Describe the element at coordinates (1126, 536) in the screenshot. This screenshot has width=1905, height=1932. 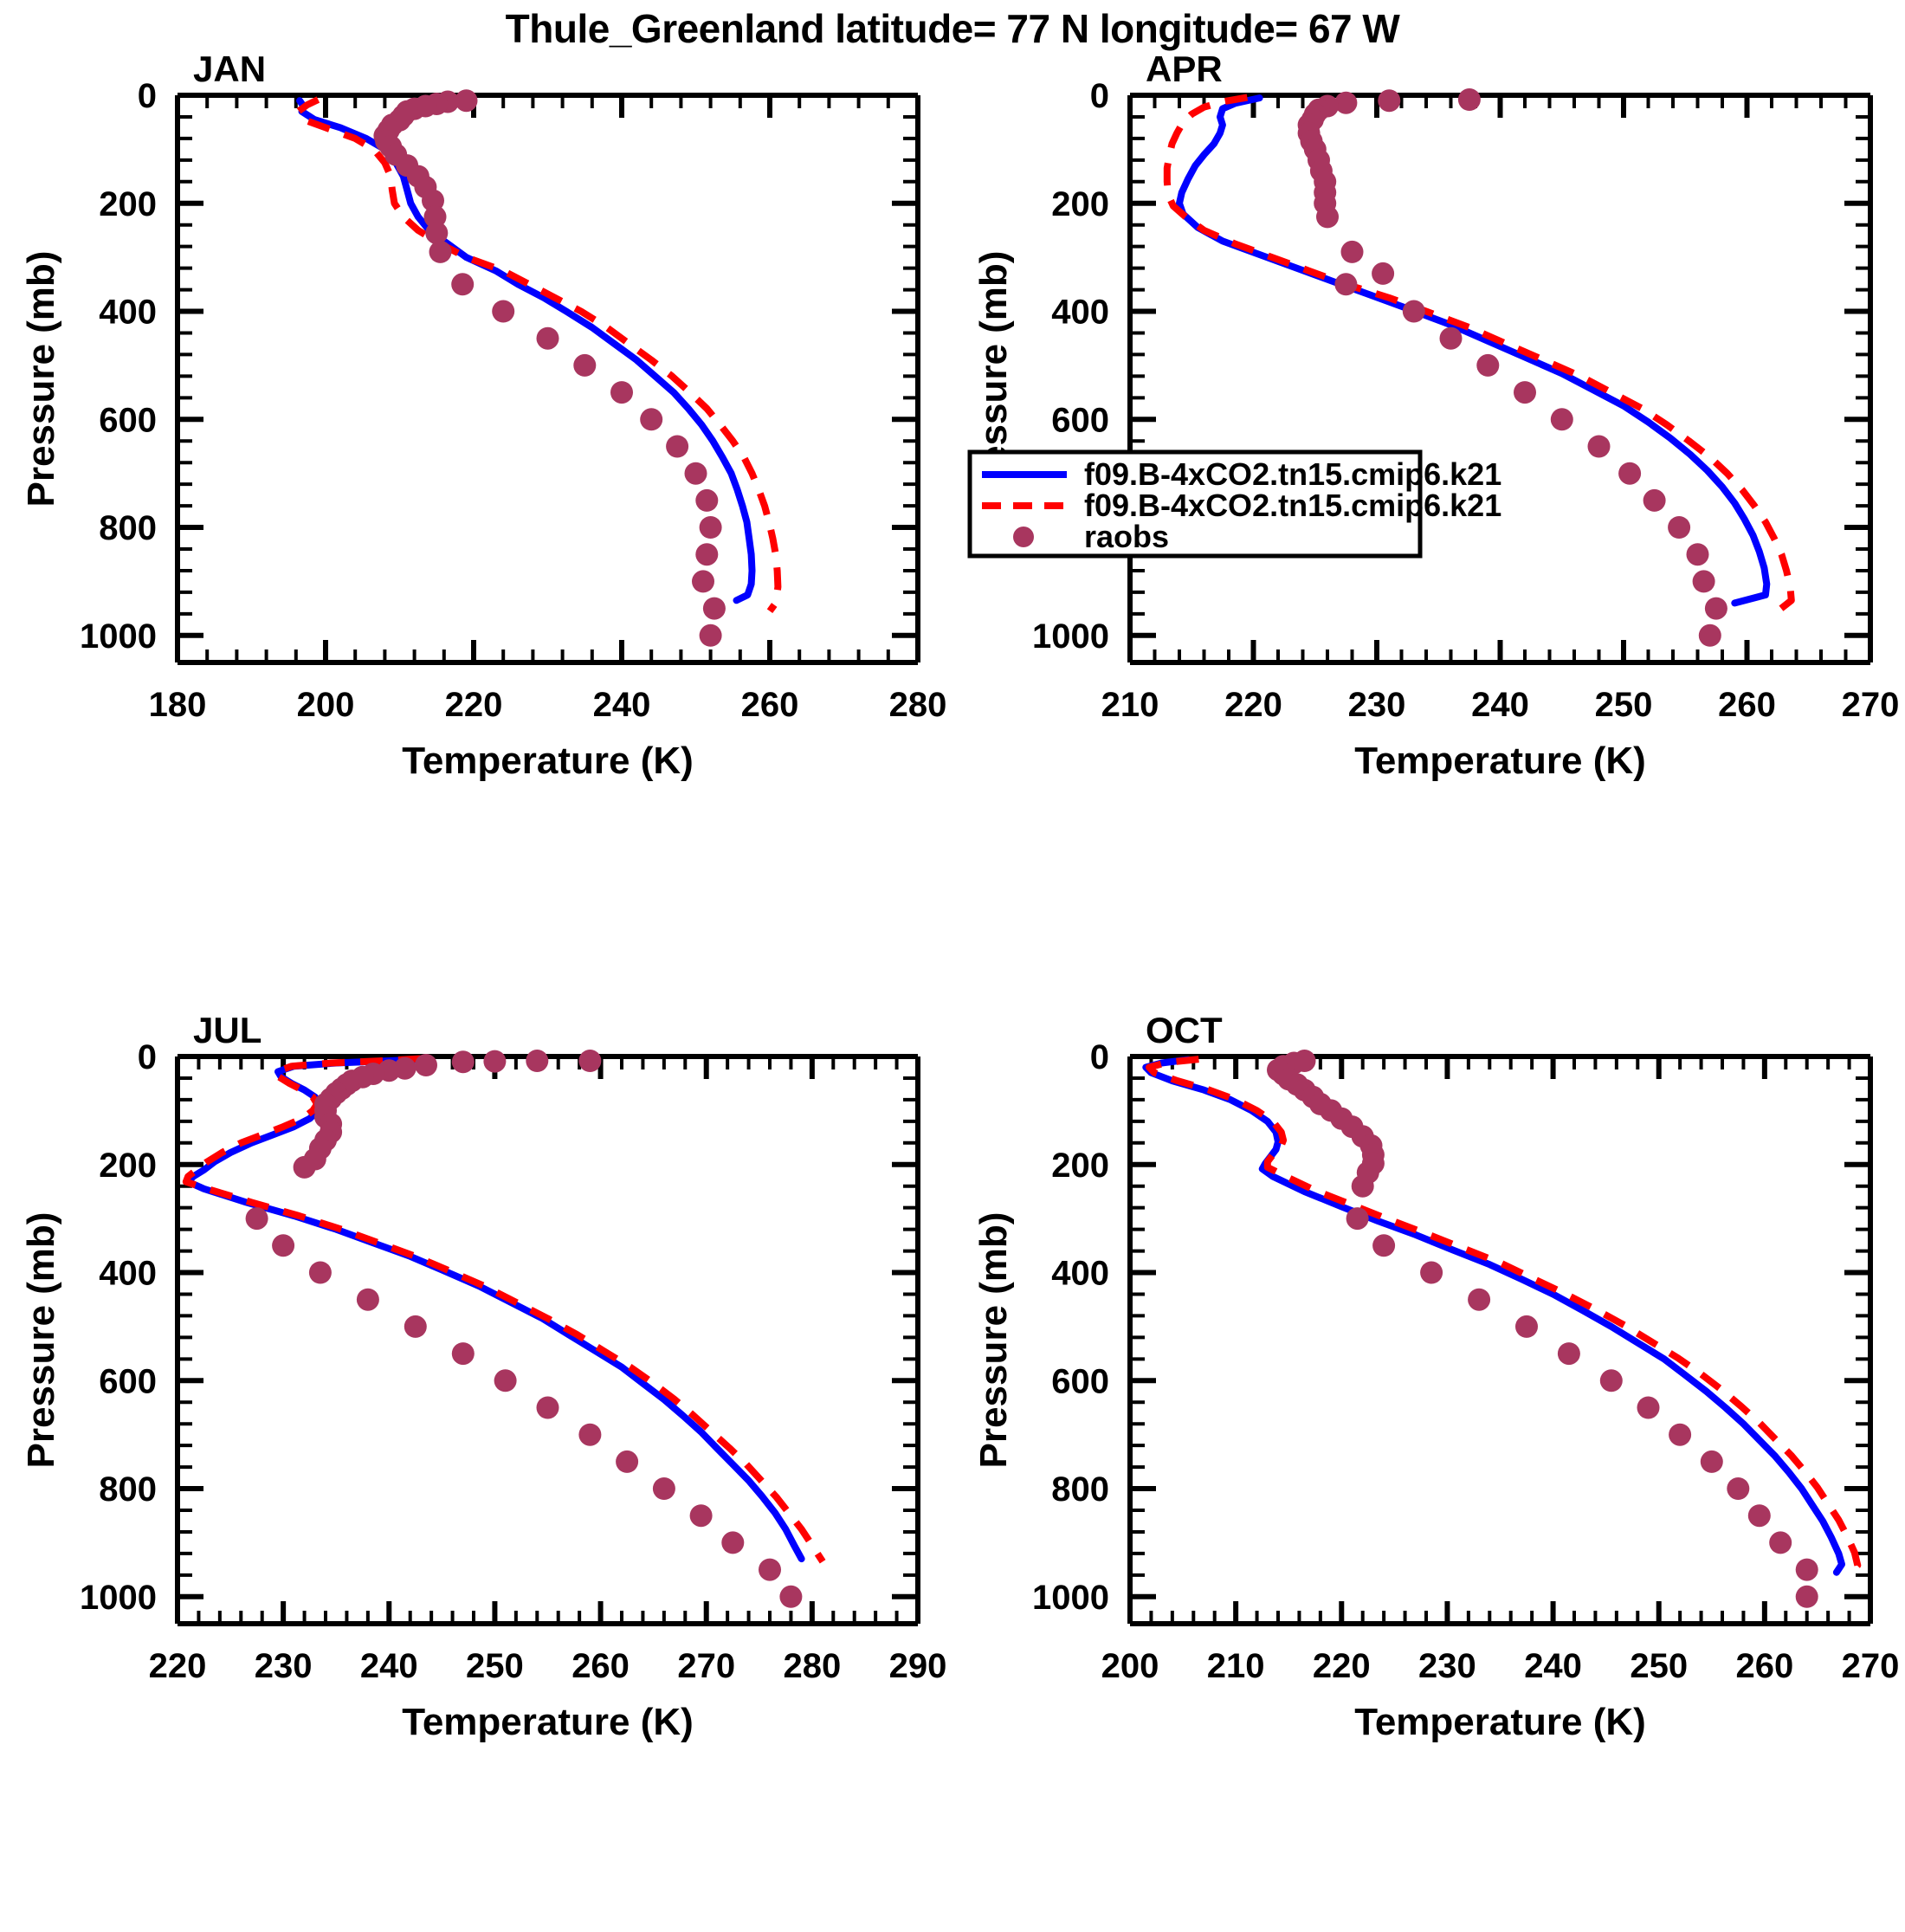
I see `legend-label: raobs` at that location.